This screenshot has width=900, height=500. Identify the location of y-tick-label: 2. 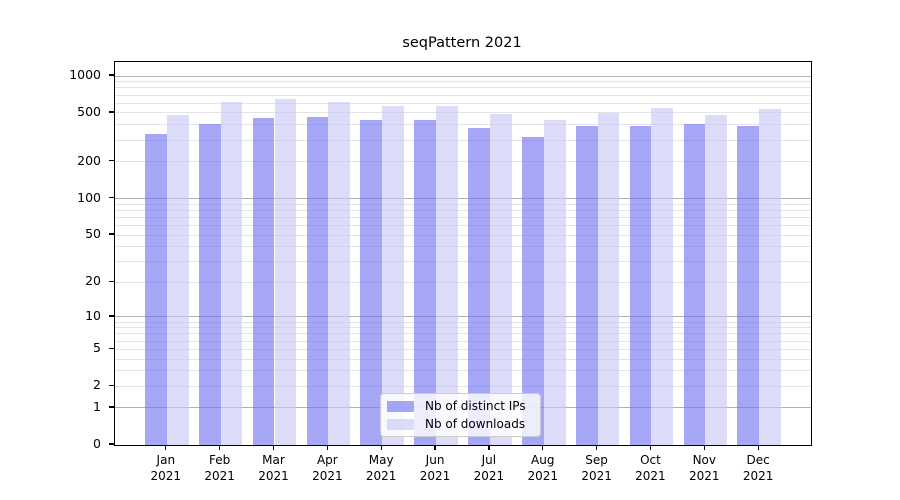
(97, 385).